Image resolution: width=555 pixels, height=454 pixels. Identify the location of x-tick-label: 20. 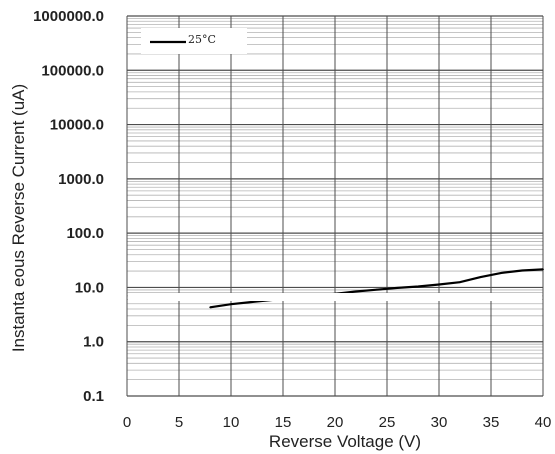
(335, 422).